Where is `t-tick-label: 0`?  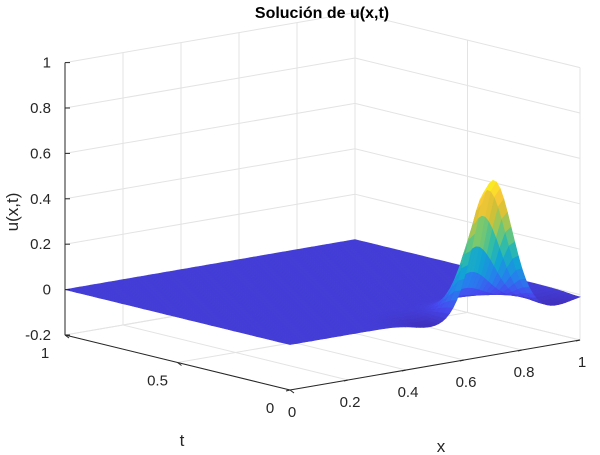 t-tick-label: 0 is located at coordinates (270, 408).